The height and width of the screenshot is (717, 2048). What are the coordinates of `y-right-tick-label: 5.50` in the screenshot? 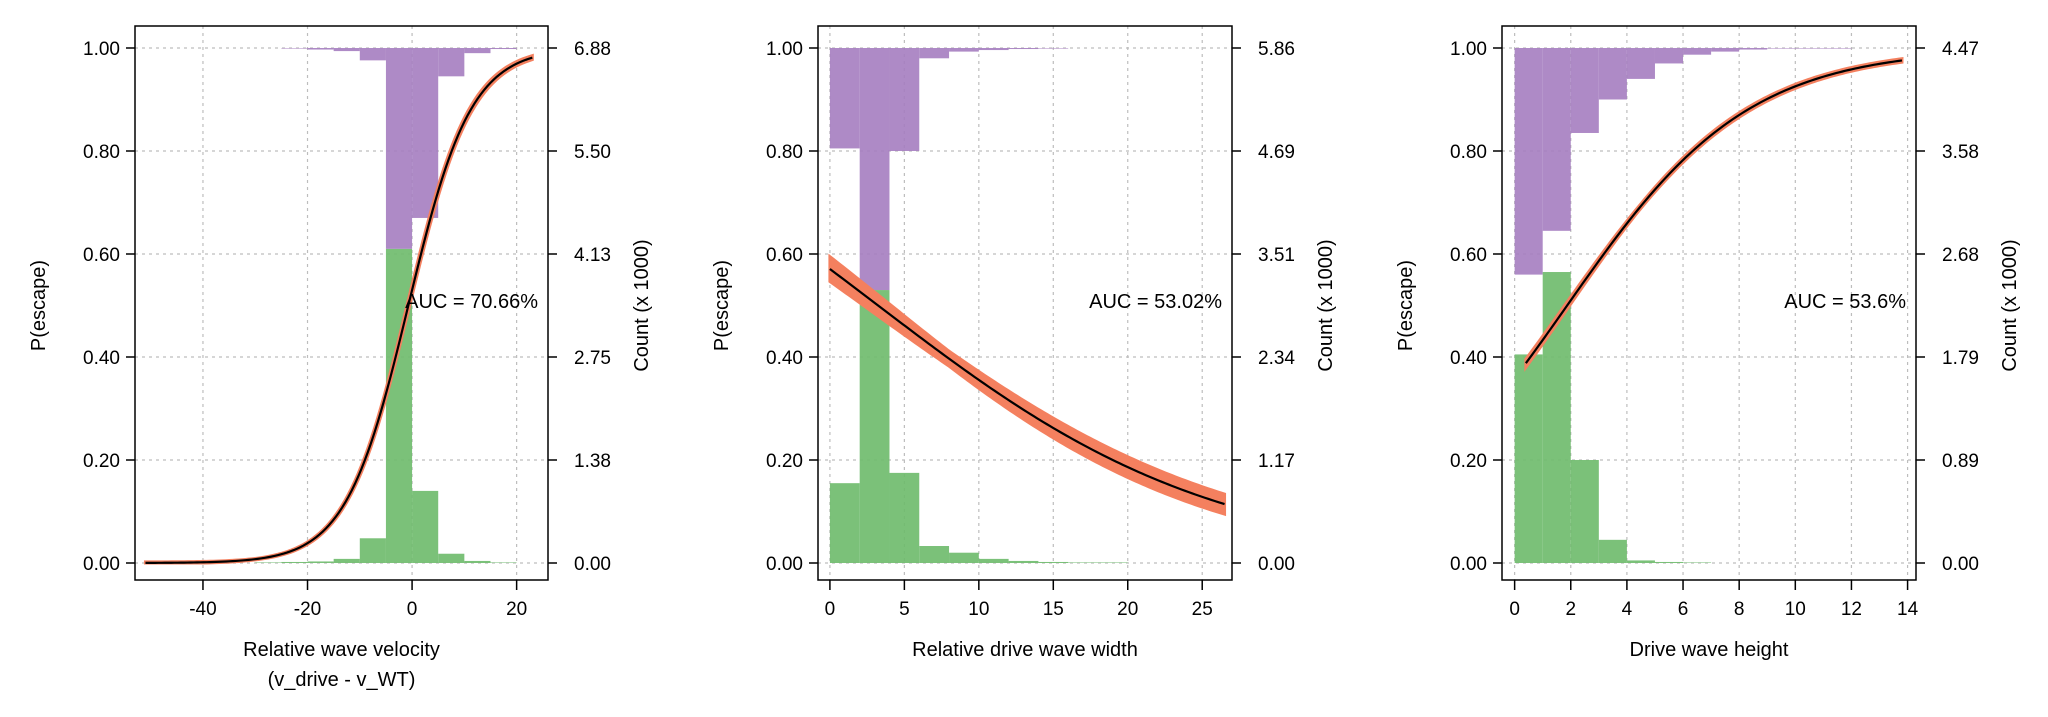 It's located at (592, 152).